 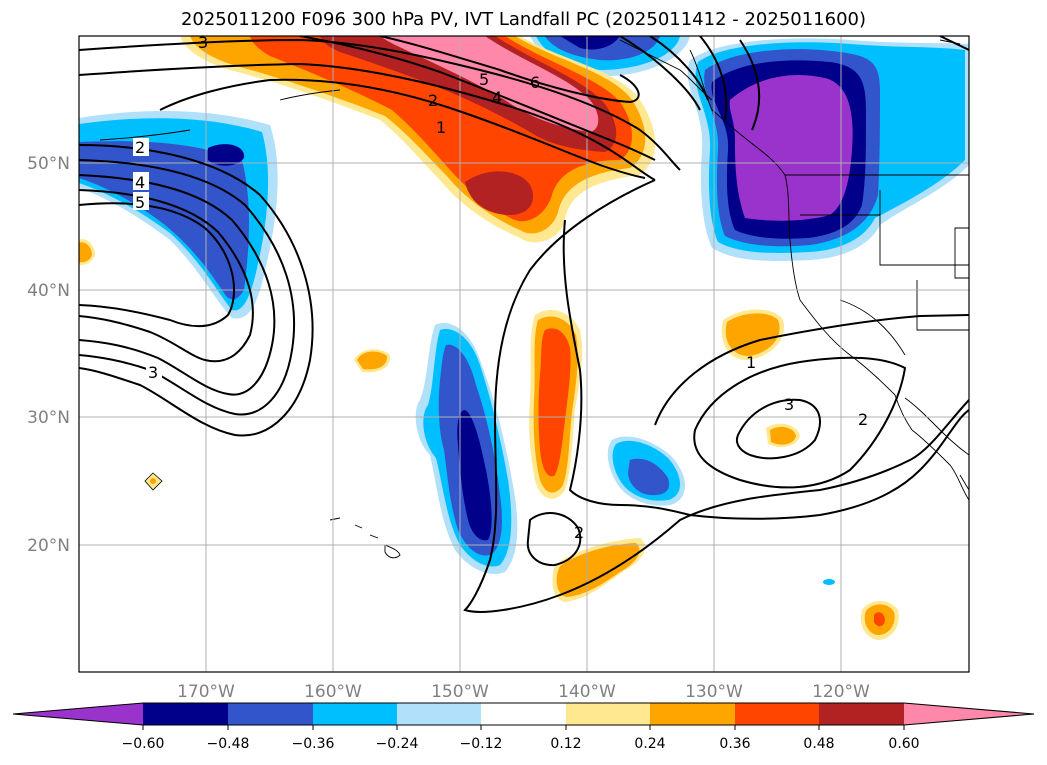 What do you see at coordinates (228, 744) in the screenshot?
I see `colorbar-tick-label: −0.48` at bounding box center [228, 744].